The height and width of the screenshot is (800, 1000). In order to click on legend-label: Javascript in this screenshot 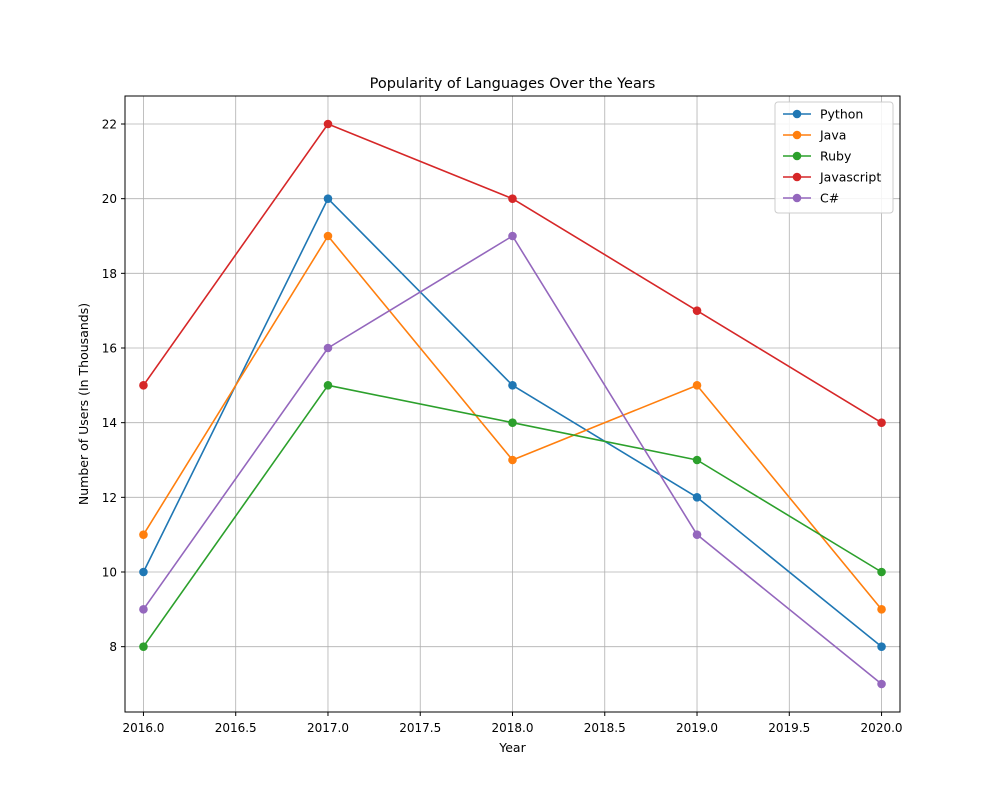, I will do `click(850, 177)`.